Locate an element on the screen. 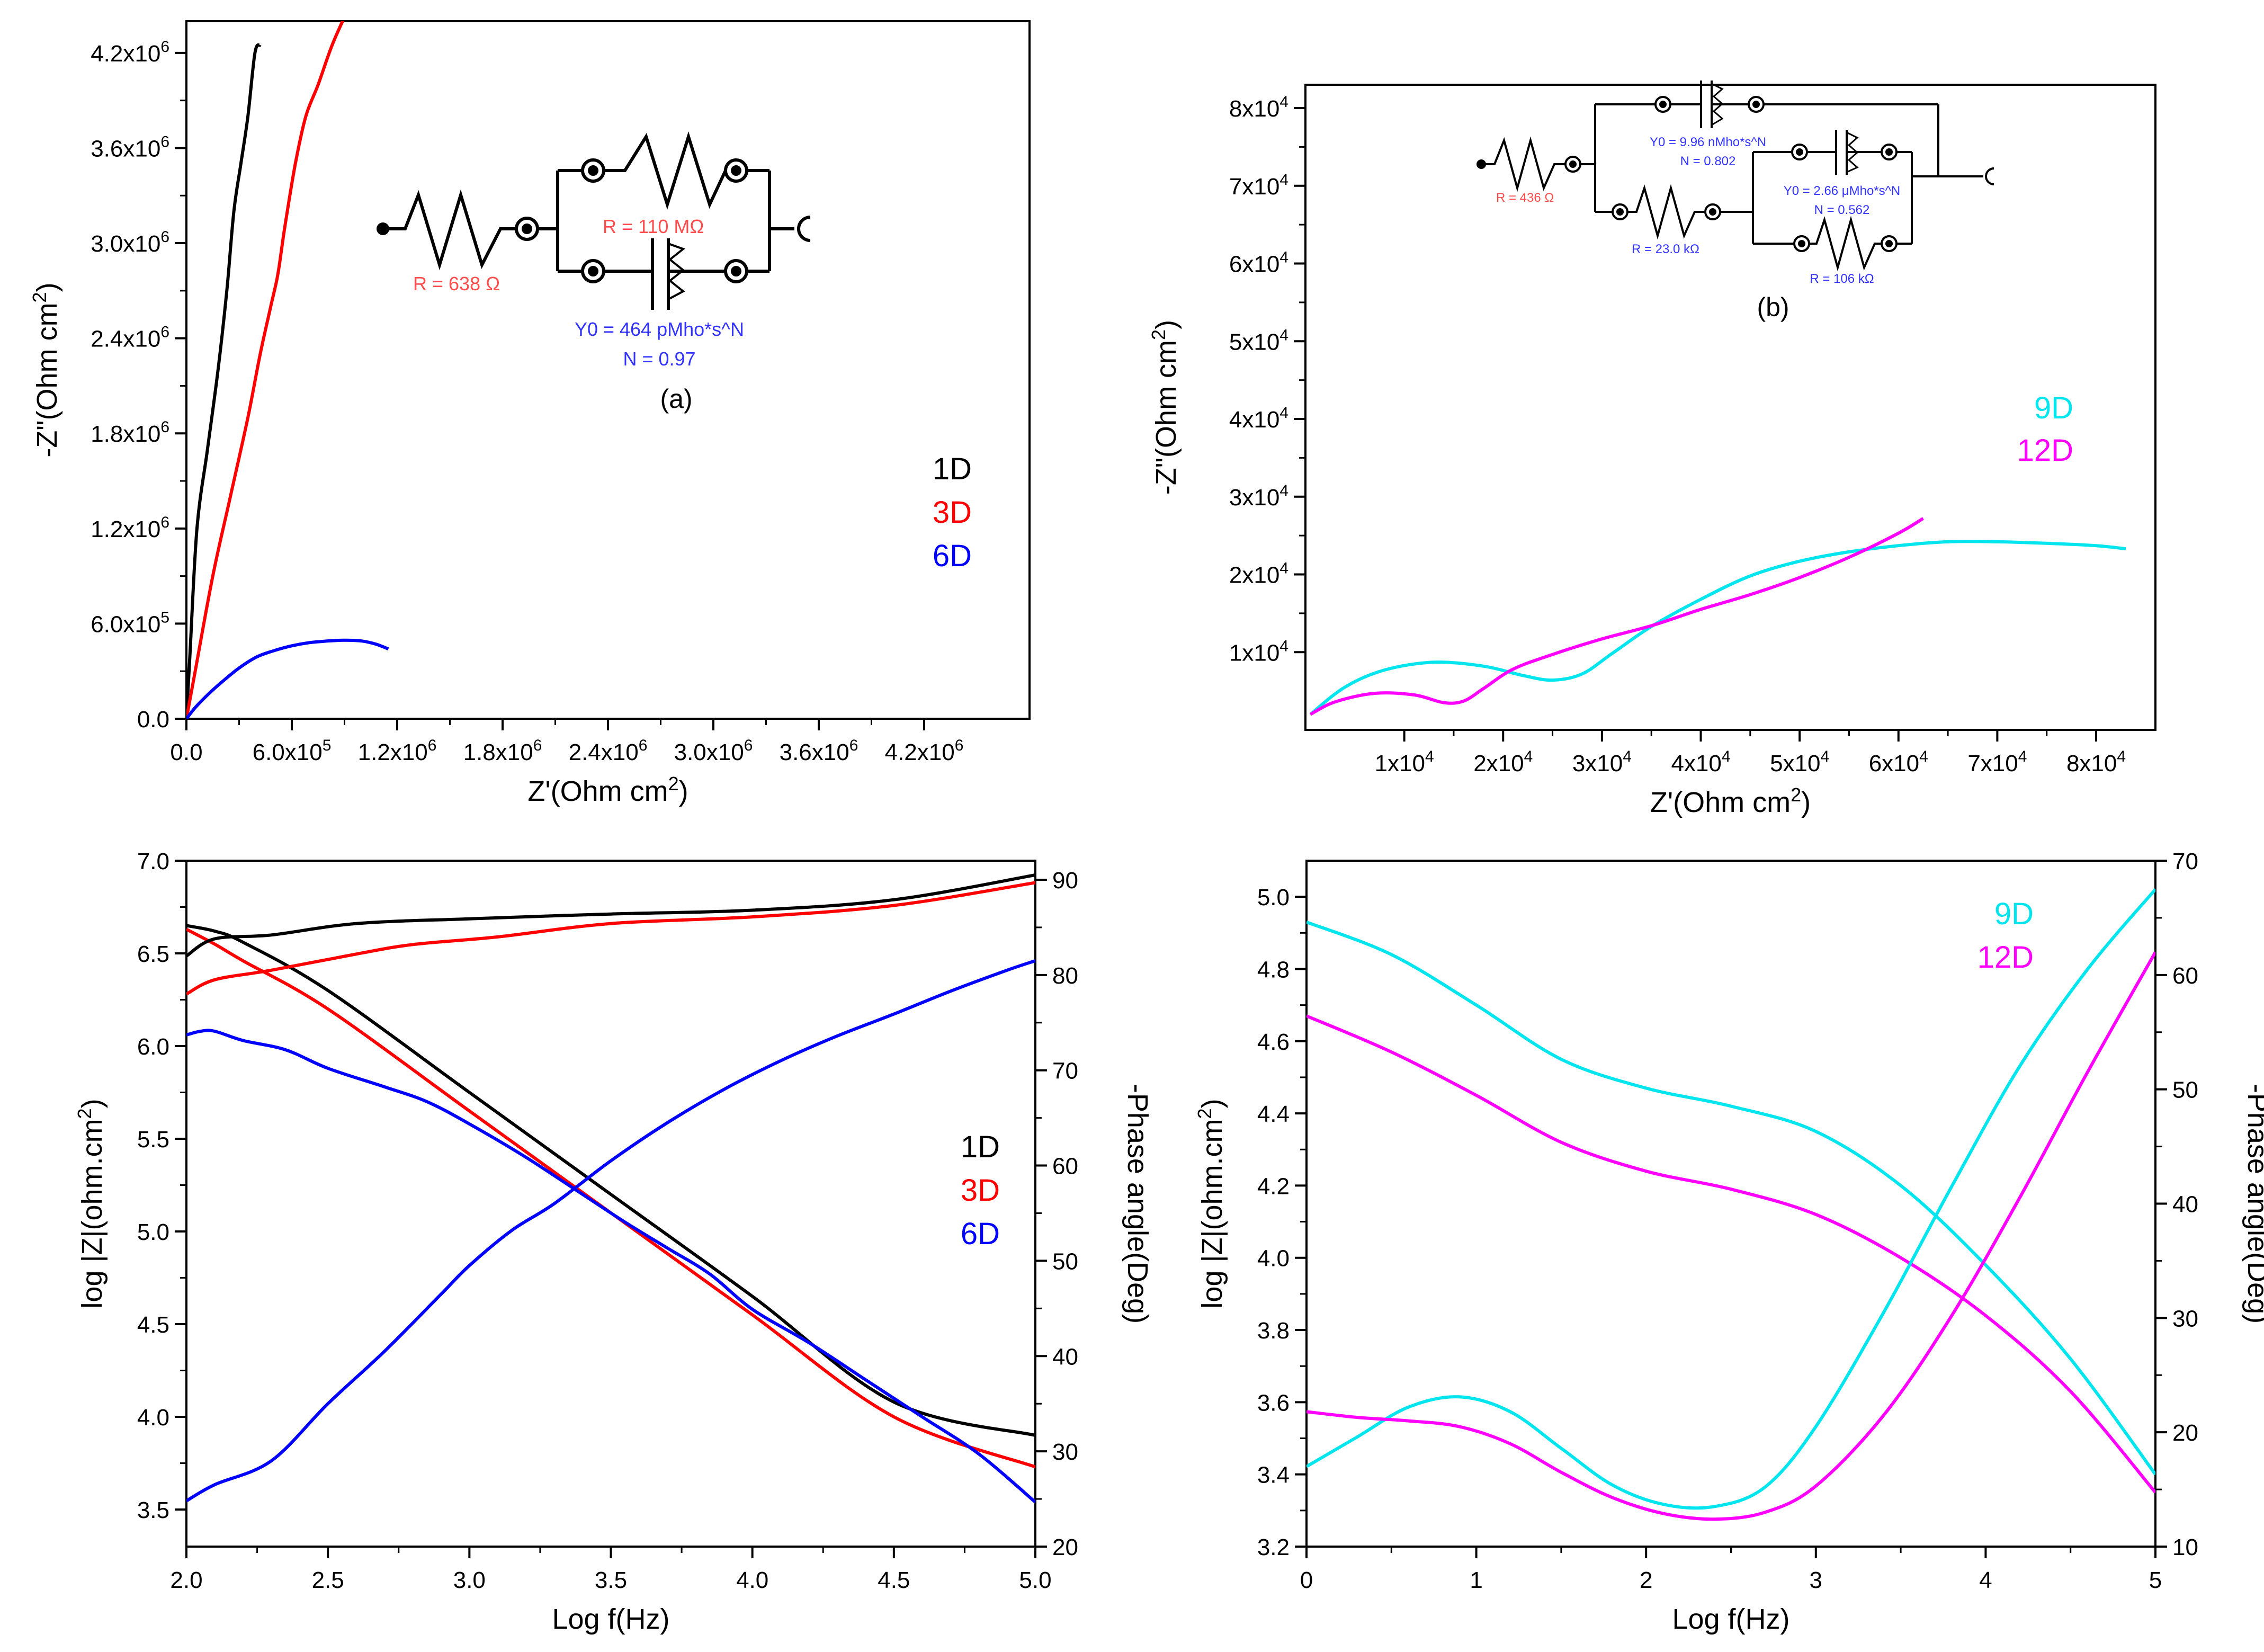  y2-axis-title: -Phase angle(Deg) is located at coordinates (2253, 1204).